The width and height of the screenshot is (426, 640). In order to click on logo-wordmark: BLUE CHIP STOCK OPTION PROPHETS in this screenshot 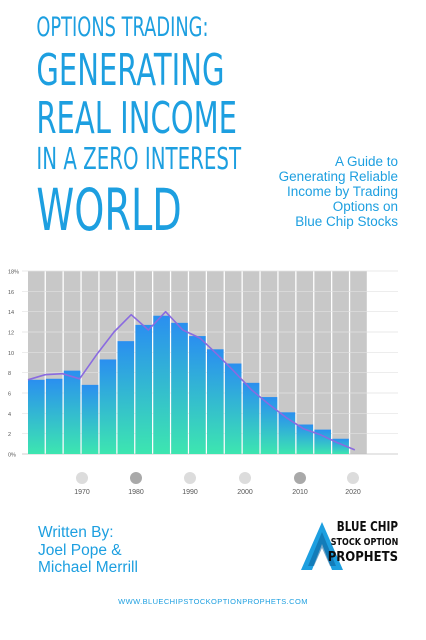, I will do `click(356, 543)`.